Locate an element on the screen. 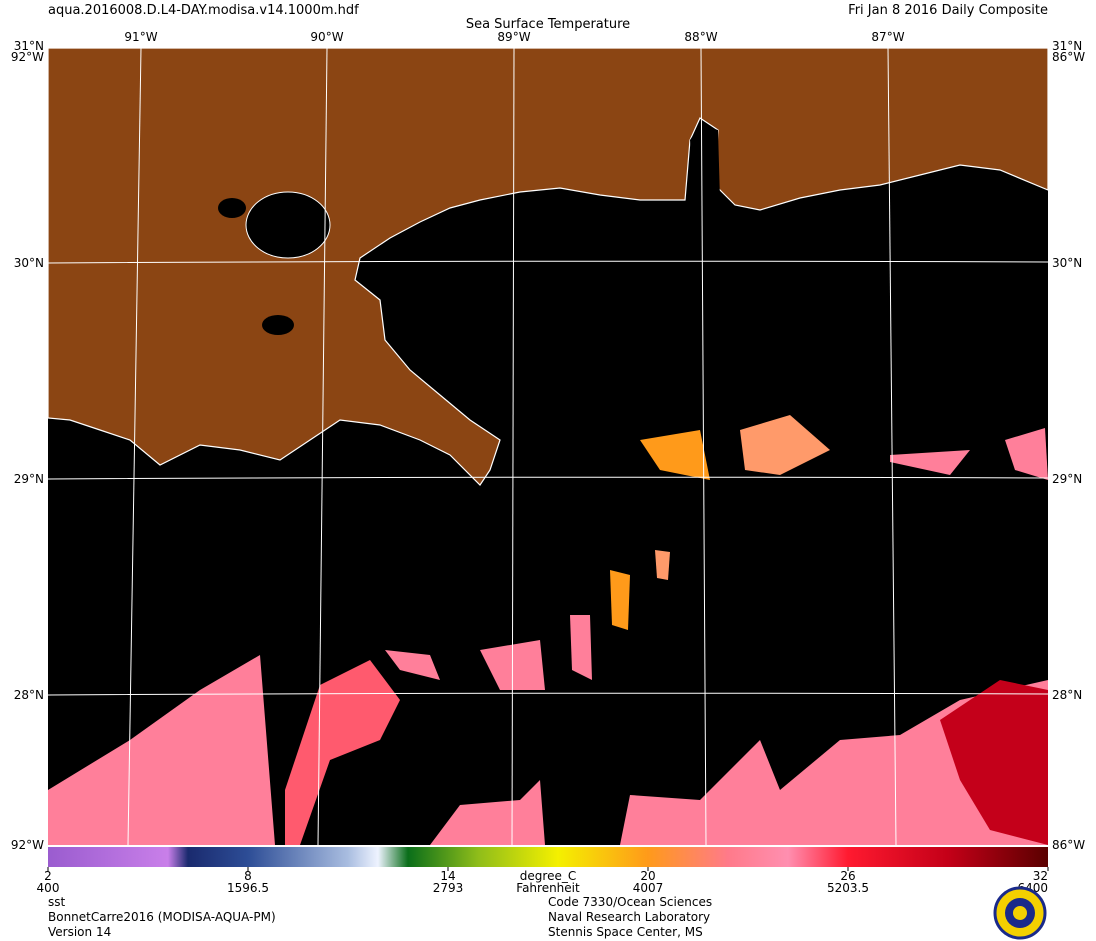 Image resolution: width=1096 pixels, height=941 pixels. lon-label: 89°W is located at coordinates (513, 37).